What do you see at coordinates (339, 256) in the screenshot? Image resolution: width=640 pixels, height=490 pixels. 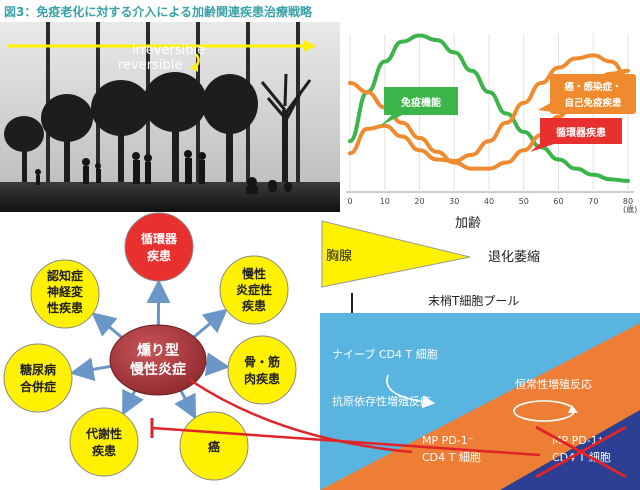 I see `thymus-label: 胸腺` at bounding box center [339, 256].